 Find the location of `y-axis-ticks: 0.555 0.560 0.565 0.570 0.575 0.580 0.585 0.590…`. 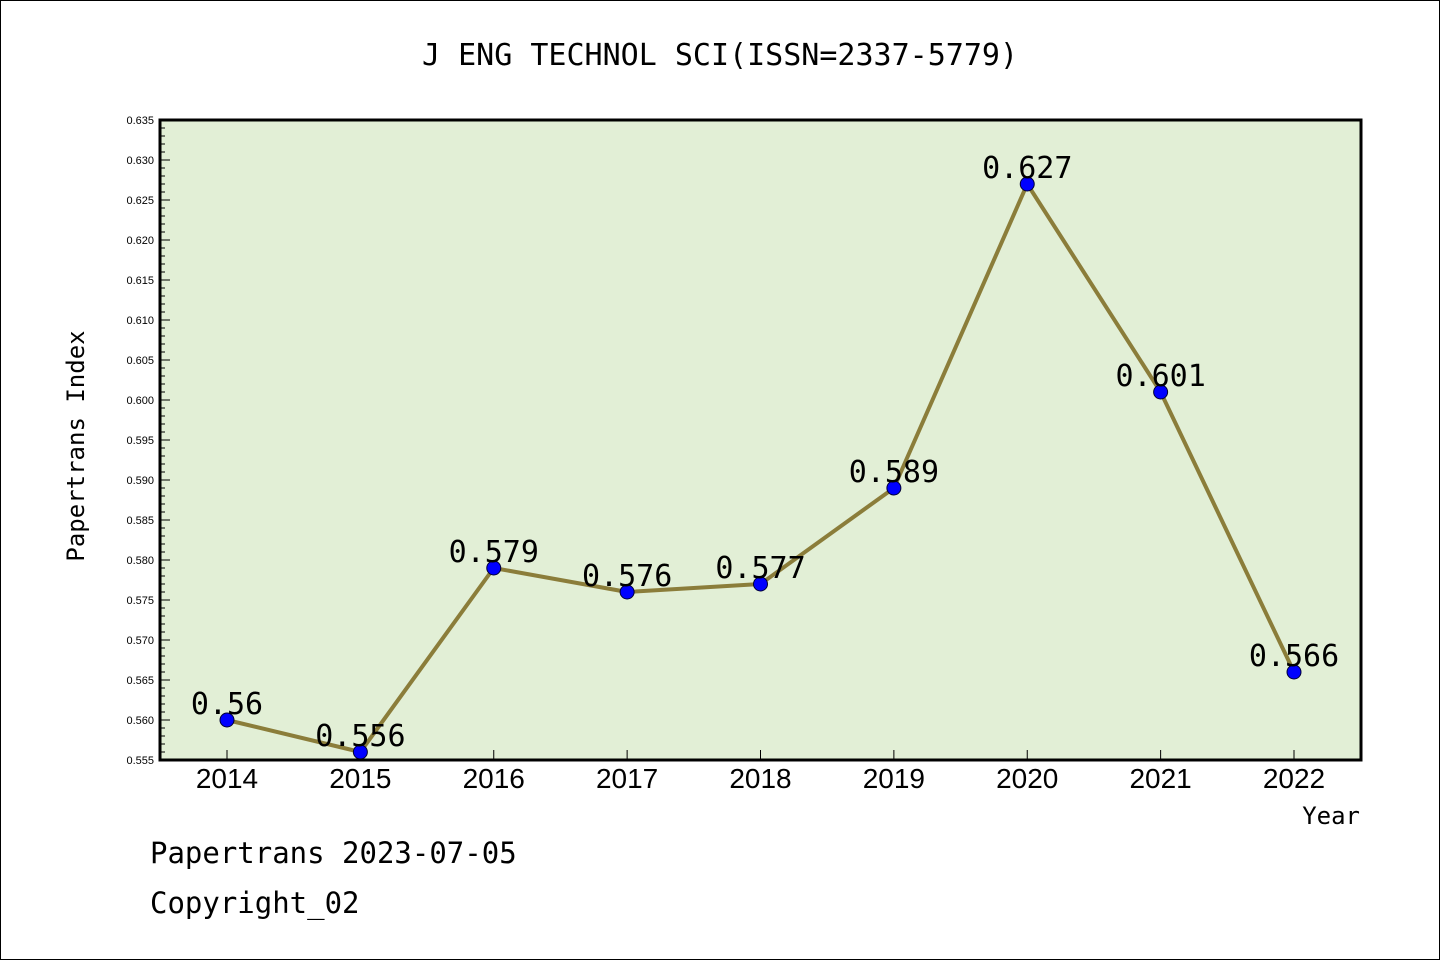

y-axis-ticks: 0.555 0.560 0.565 0.570 0.575 0.580 0.585 0.590… is located at coordinates (148, 441).